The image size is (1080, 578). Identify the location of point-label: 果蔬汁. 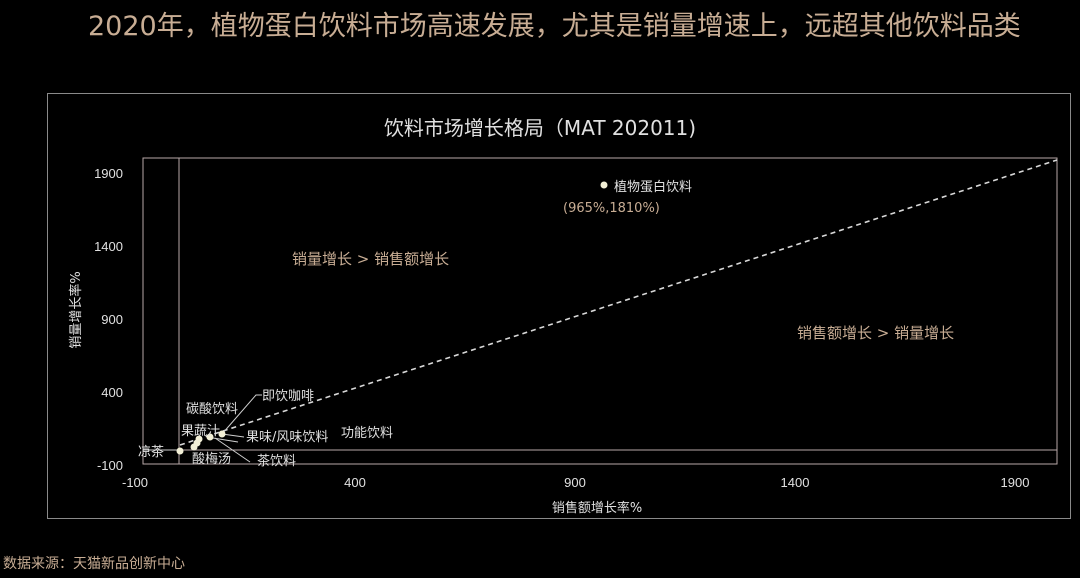
(200, 431).